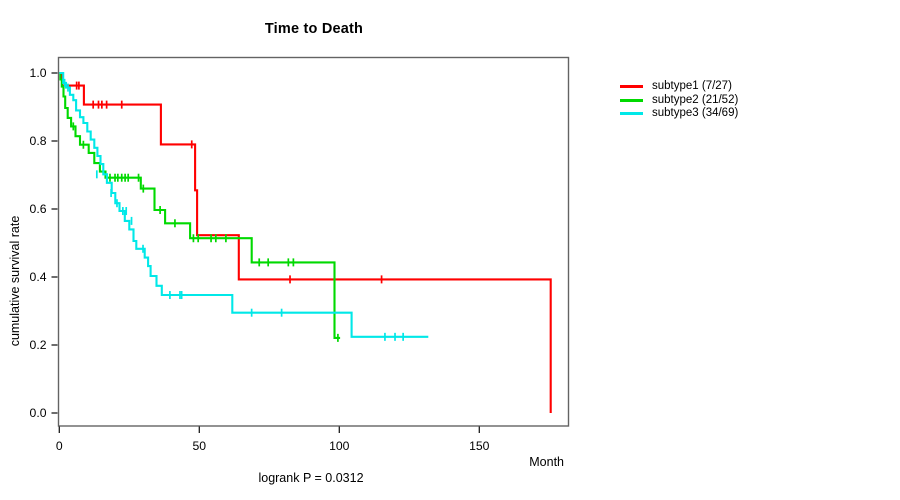  I want to click on chart-title: Time to Death, so click(314, 29).